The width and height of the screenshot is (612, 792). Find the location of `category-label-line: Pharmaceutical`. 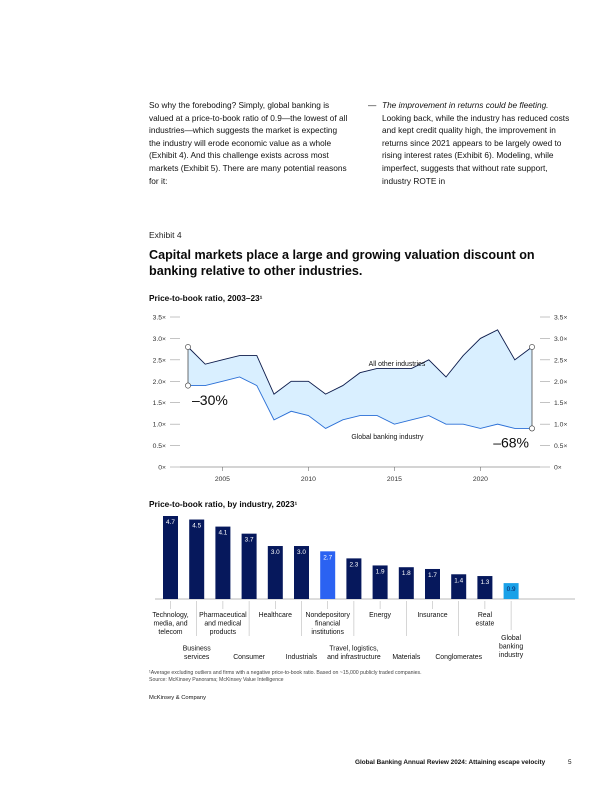

category-label-line: Pharmaceutical is located at coordinates (223, 615).